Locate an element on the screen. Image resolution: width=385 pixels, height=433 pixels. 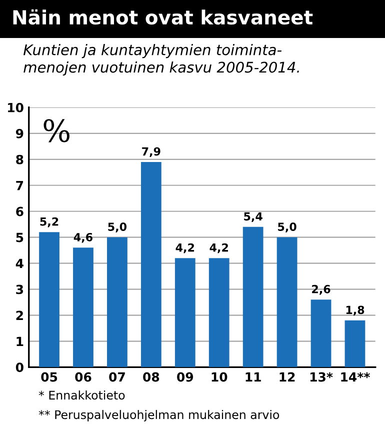
x-tick-label: 07 is located at coordinates (117, 377).